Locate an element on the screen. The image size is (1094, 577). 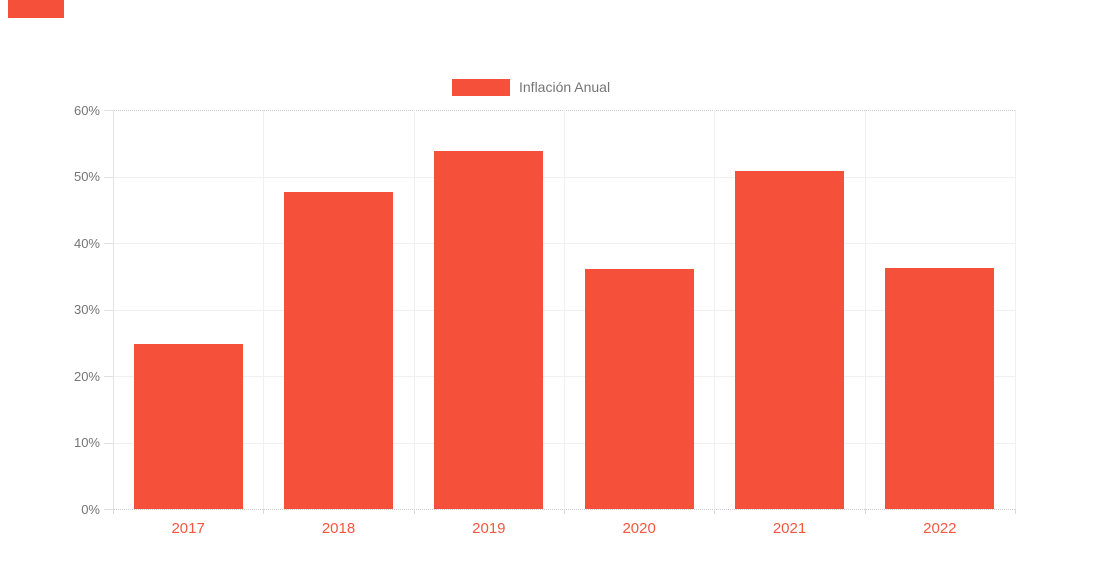
x-tick-label-2019: 2019 is located at coordinates (489, 528).